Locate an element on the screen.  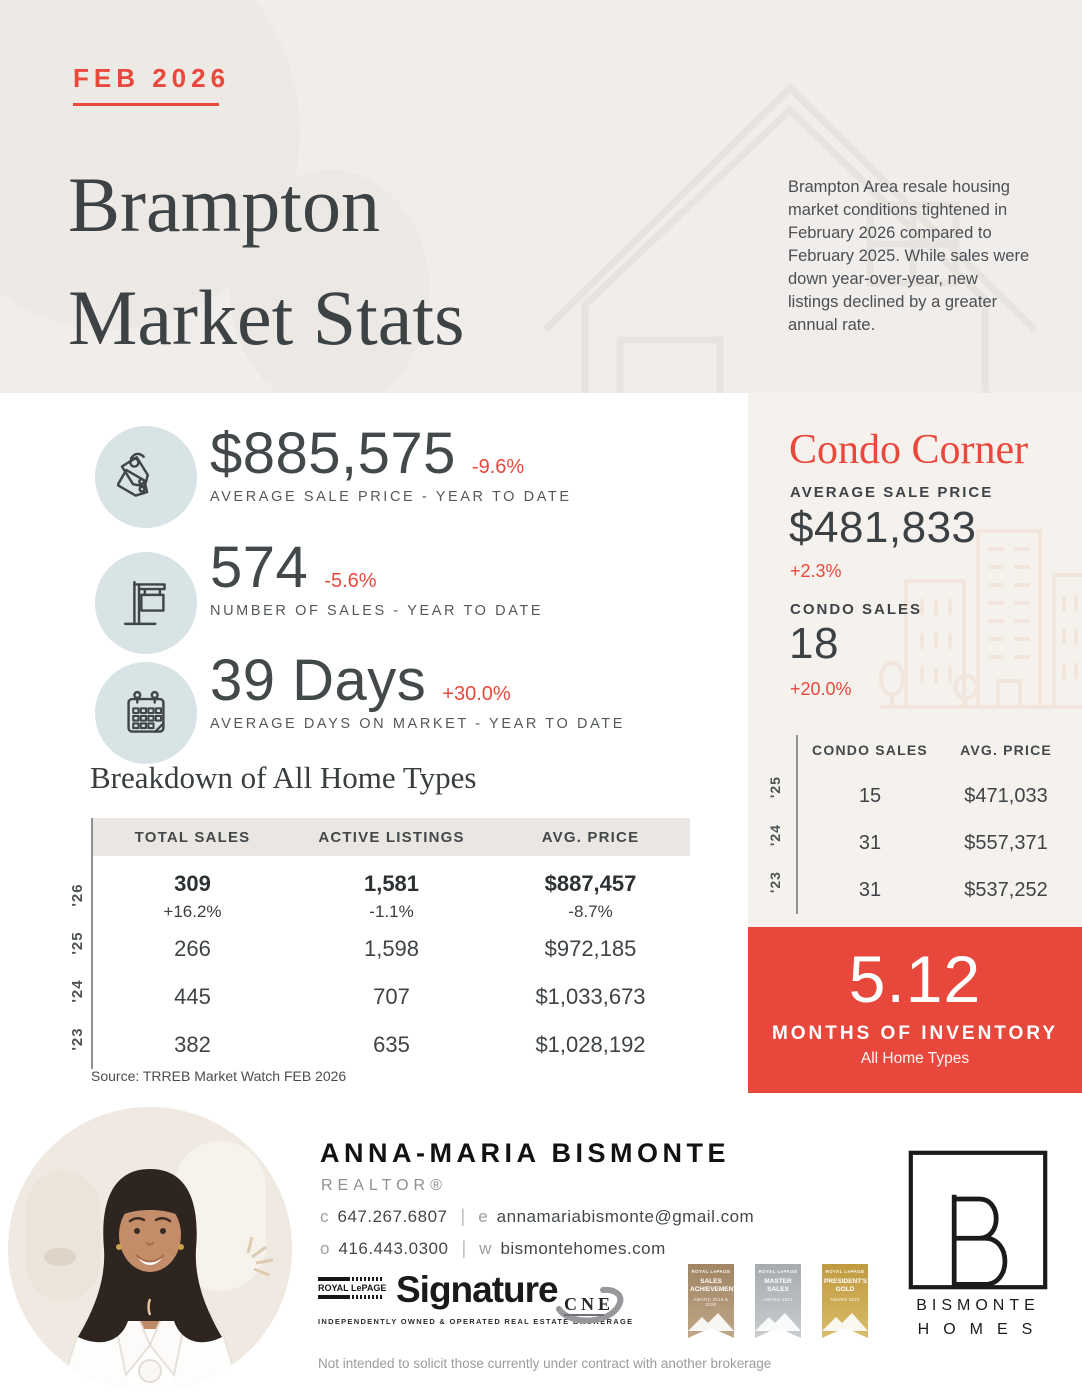
condo-avg-price-change: +2.3% is located at coordinates (816, 571).